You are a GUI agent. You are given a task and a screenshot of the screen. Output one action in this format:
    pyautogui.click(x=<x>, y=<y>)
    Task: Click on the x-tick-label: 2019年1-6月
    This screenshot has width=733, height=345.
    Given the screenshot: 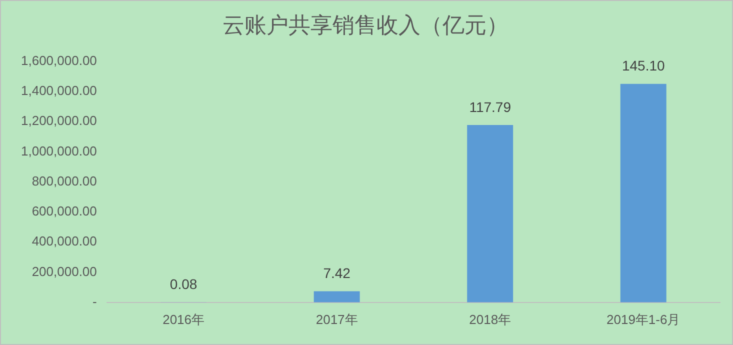 What is the action you would take?
    pyautogui.click(x=643, y=319)
    